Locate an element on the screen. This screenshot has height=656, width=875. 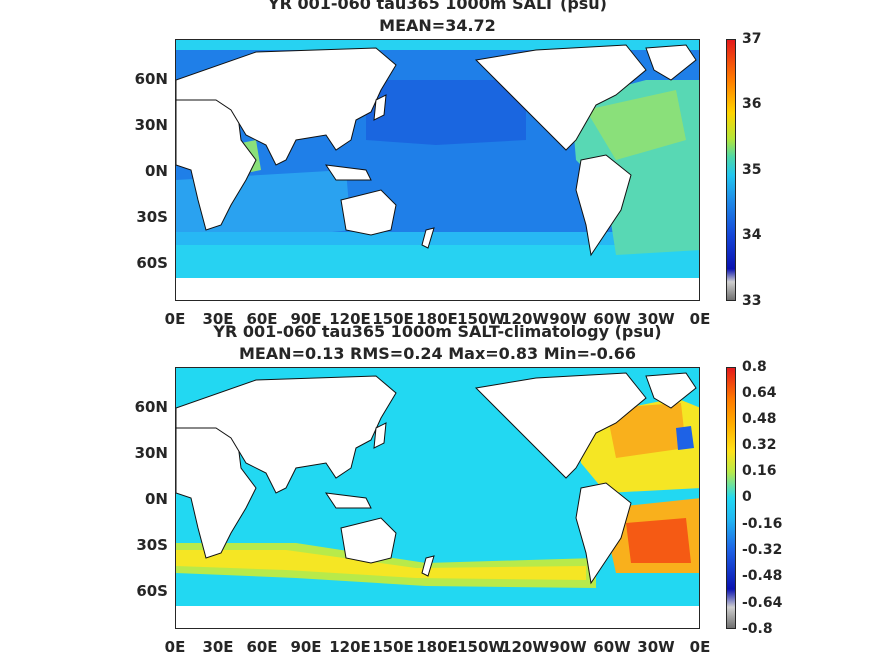
labrador-negative is located at coordinates (685, 438).